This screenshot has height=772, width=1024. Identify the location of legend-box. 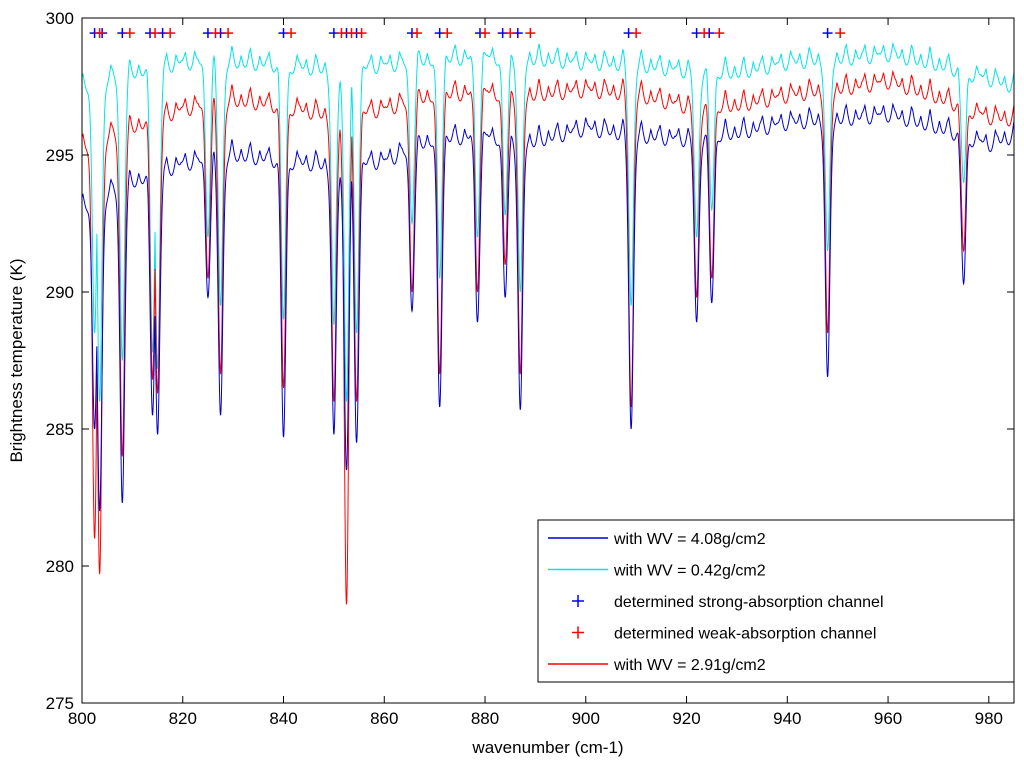
(776, 601).